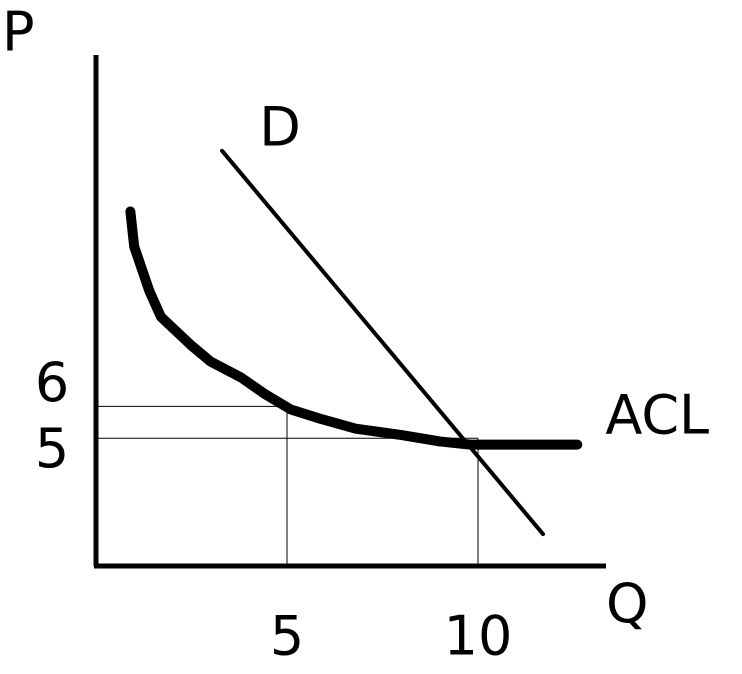  I want to click on curve-label: ACL, so click(657, 414).